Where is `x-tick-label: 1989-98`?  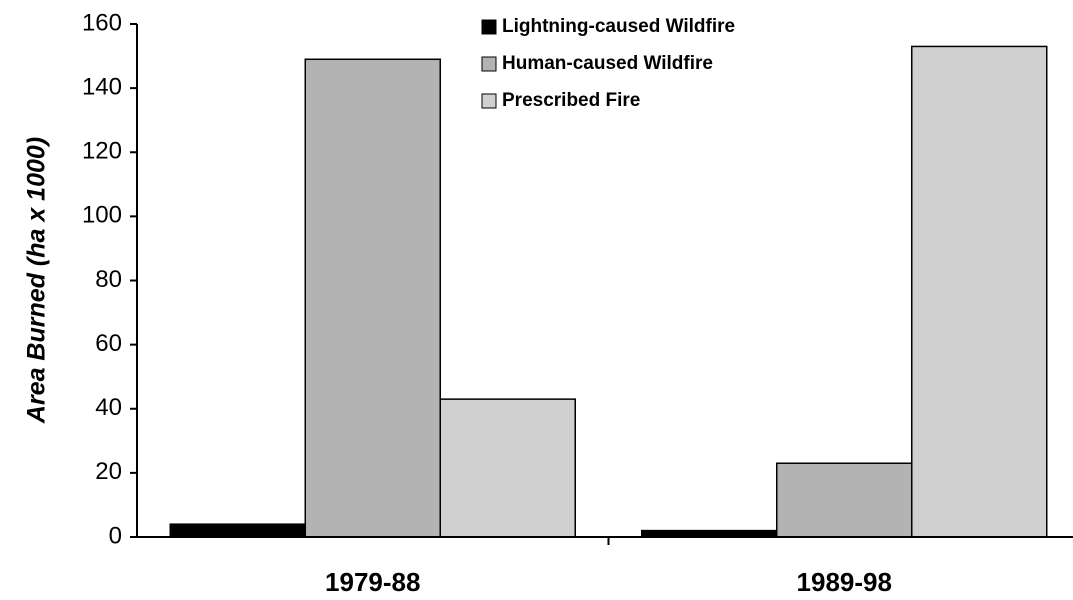 x-tick-label: 1989-98 is located at coordinates (844, 582).